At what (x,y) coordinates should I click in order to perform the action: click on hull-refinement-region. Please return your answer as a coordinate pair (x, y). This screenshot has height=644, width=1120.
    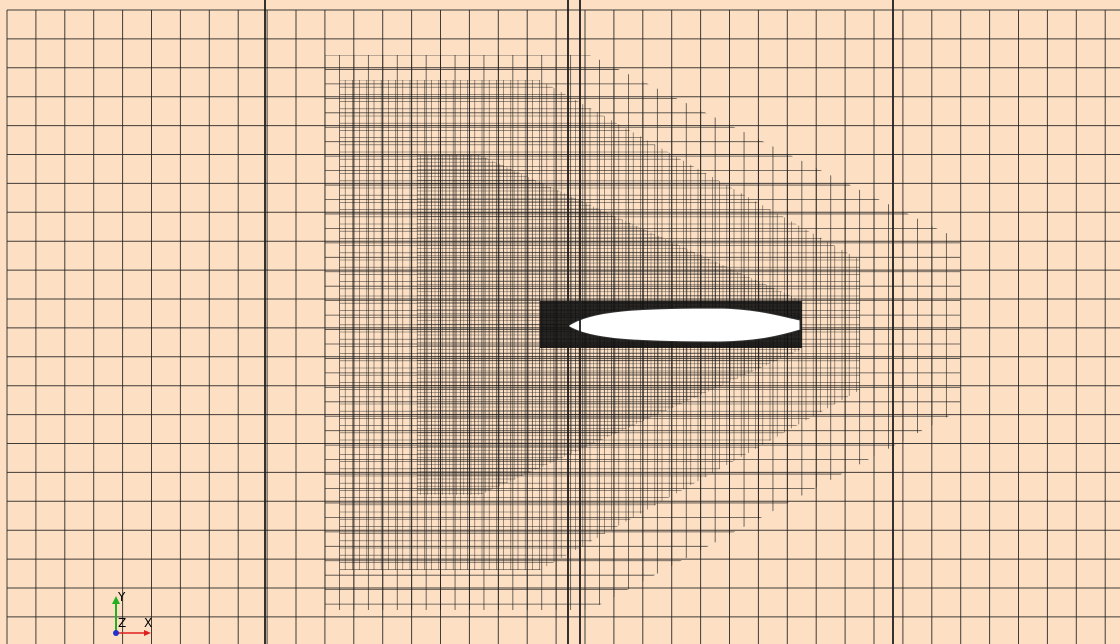
    Looking at the image, I should click on (671, 324).